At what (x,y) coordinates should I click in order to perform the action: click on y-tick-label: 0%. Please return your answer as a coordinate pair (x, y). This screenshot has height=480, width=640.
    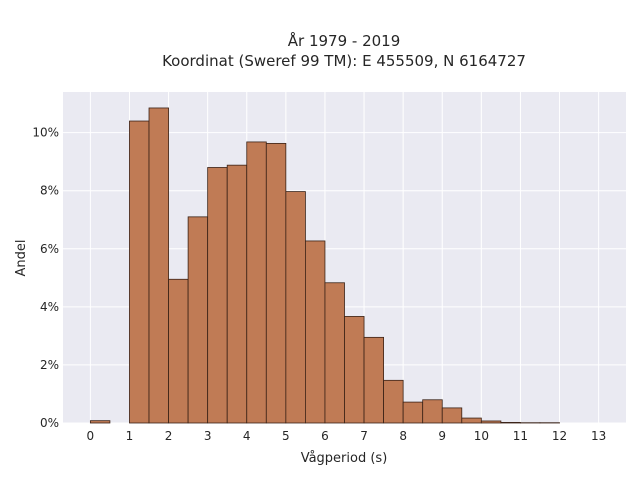
    Looking at the image, I should click on (49, 423).